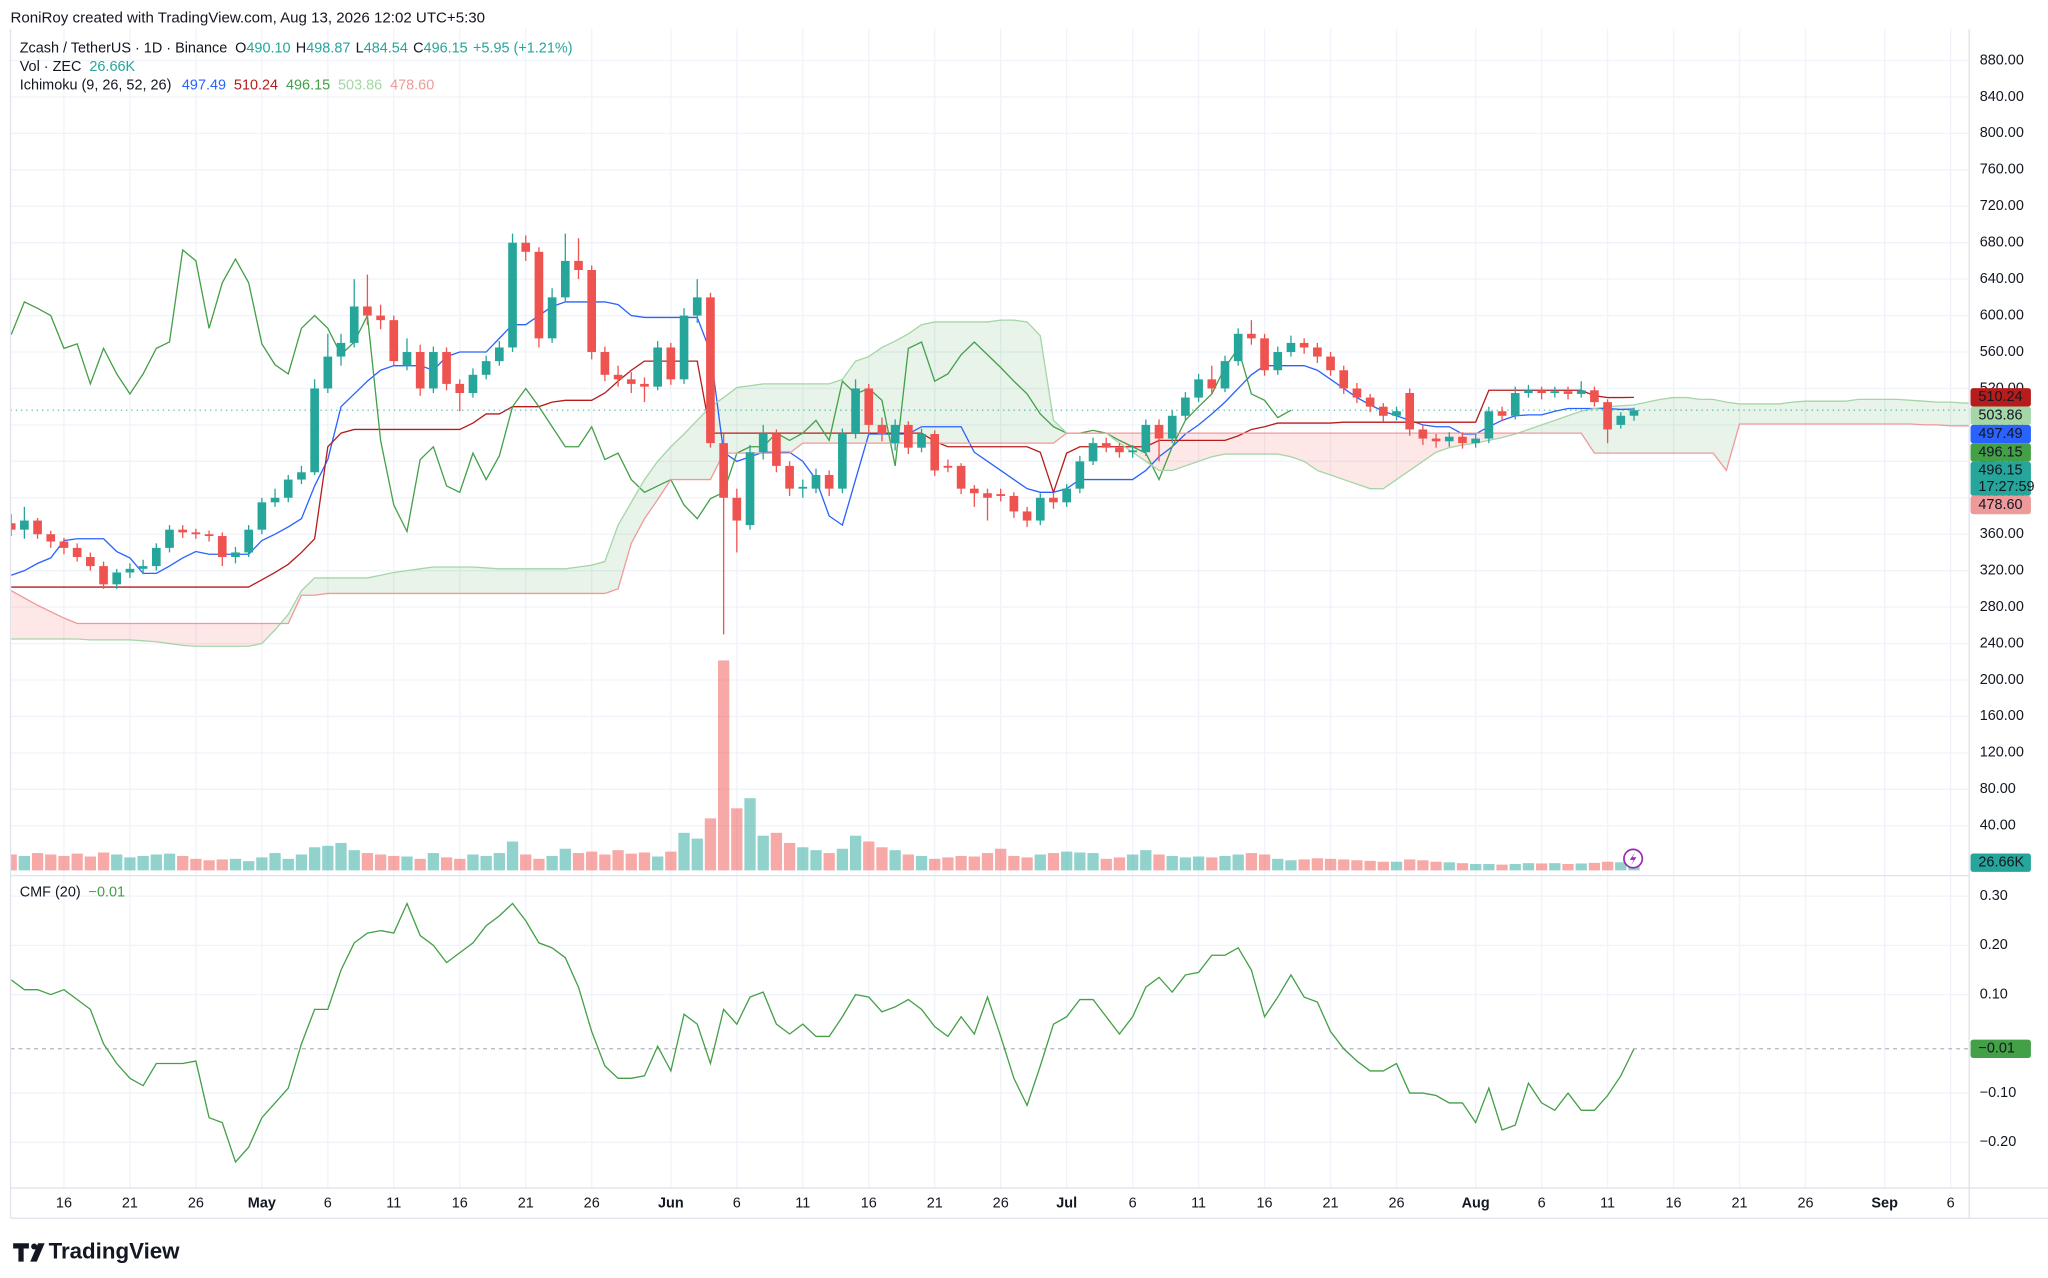 The image size is (2048, 1278). Describe the element at coordinates (50, 893) in the screenshot. I see `cmf-title: CMF (20)` at that location.